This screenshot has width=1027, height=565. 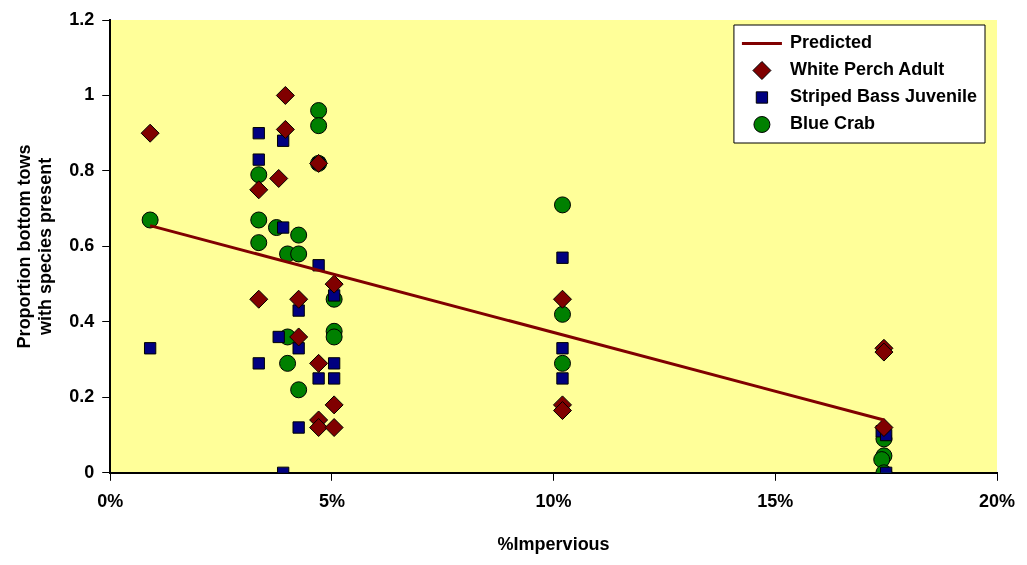 I want to click on x-tick-label: 20%, so click(x=997, y=500).